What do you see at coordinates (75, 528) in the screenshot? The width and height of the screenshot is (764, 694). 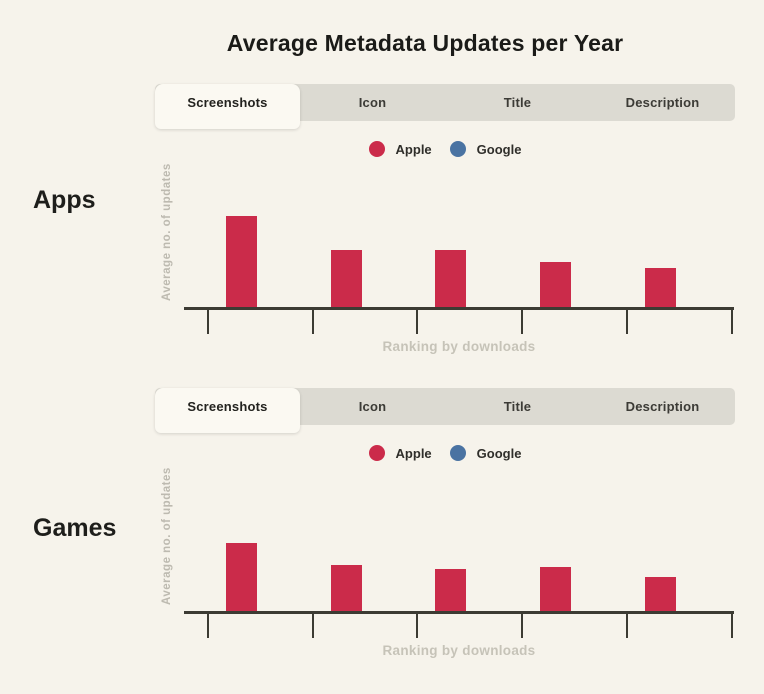 I see `section-label-games: Games` at bounding box center [75, 528].